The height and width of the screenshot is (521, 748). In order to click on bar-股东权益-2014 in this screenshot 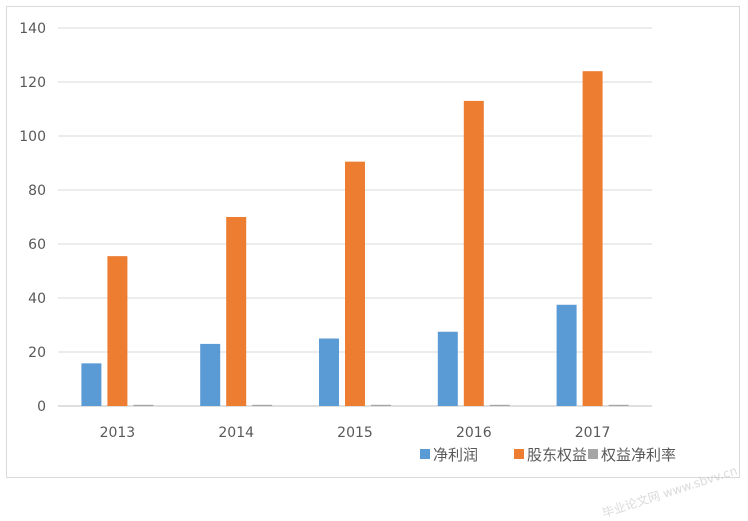, I will do `click(236, 311)`.